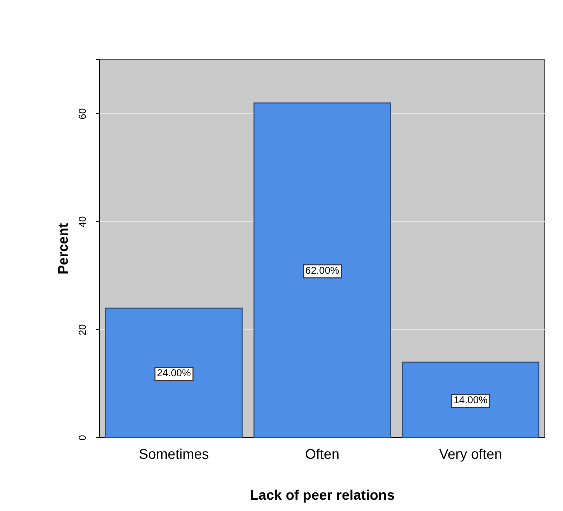  Describe the element at coordinates (323, 495) in the screenshot. I see `x-axis-title: Lack of peer relations` at that location.